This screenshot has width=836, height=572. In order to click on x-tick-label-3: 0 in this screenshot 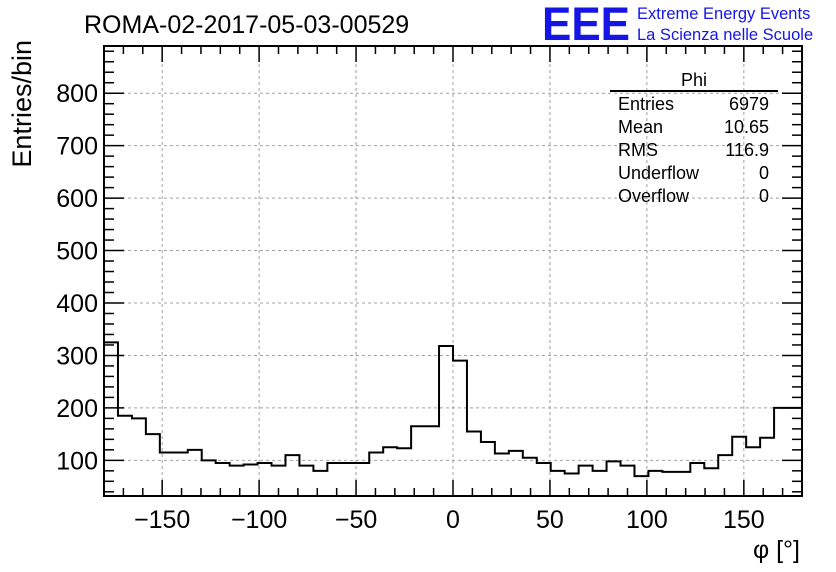, I will do `click(453, 520)`.